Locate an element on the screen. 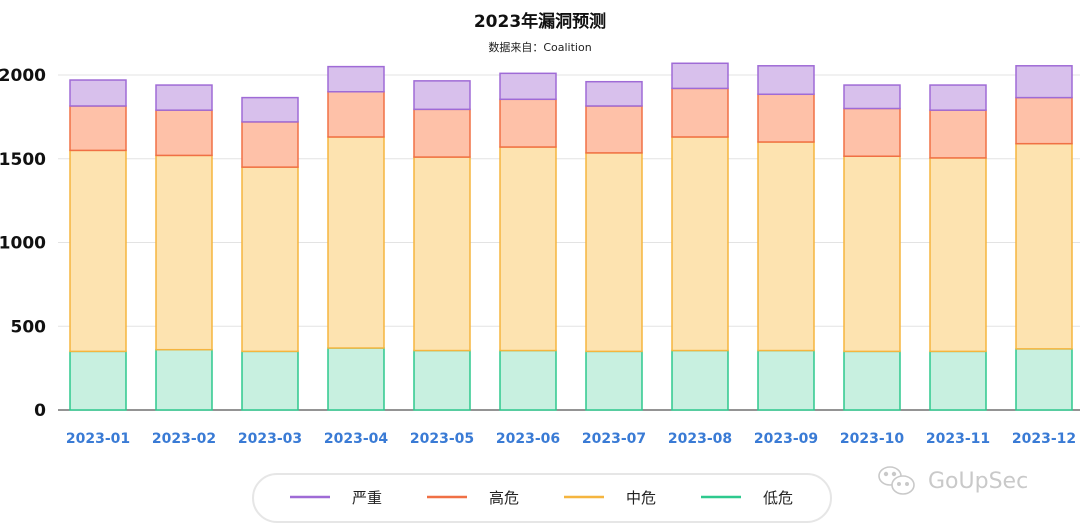 The image size is (1080, 530). y-tick-label: 1000 is located at coordinates (23, 244).